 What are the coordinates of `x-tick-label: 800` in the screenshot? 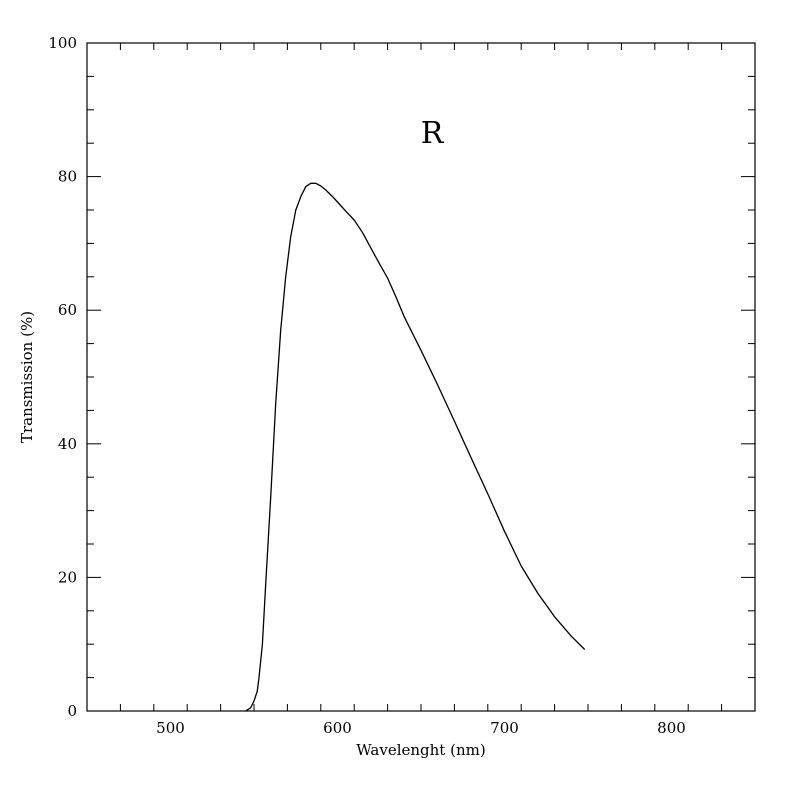 It's located at (671, 728).